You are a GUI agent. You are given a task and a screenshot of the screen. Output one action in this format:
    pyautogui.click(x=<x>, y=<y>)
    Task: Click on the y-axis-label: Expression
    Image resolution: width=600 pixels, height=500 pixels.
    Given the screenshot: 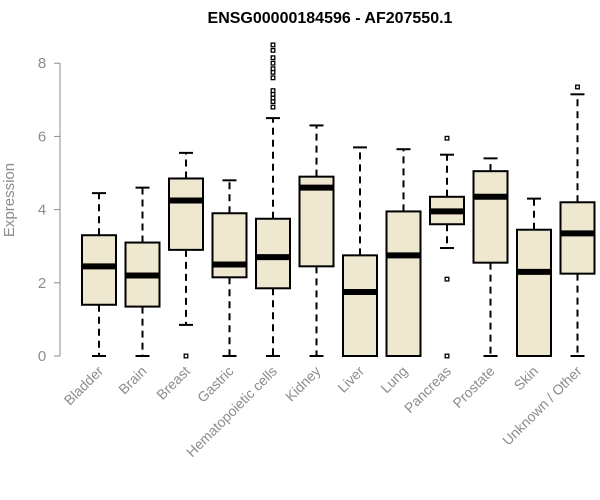 What is the action you would take?
    pyautogui.click(x=9, y=200)
    